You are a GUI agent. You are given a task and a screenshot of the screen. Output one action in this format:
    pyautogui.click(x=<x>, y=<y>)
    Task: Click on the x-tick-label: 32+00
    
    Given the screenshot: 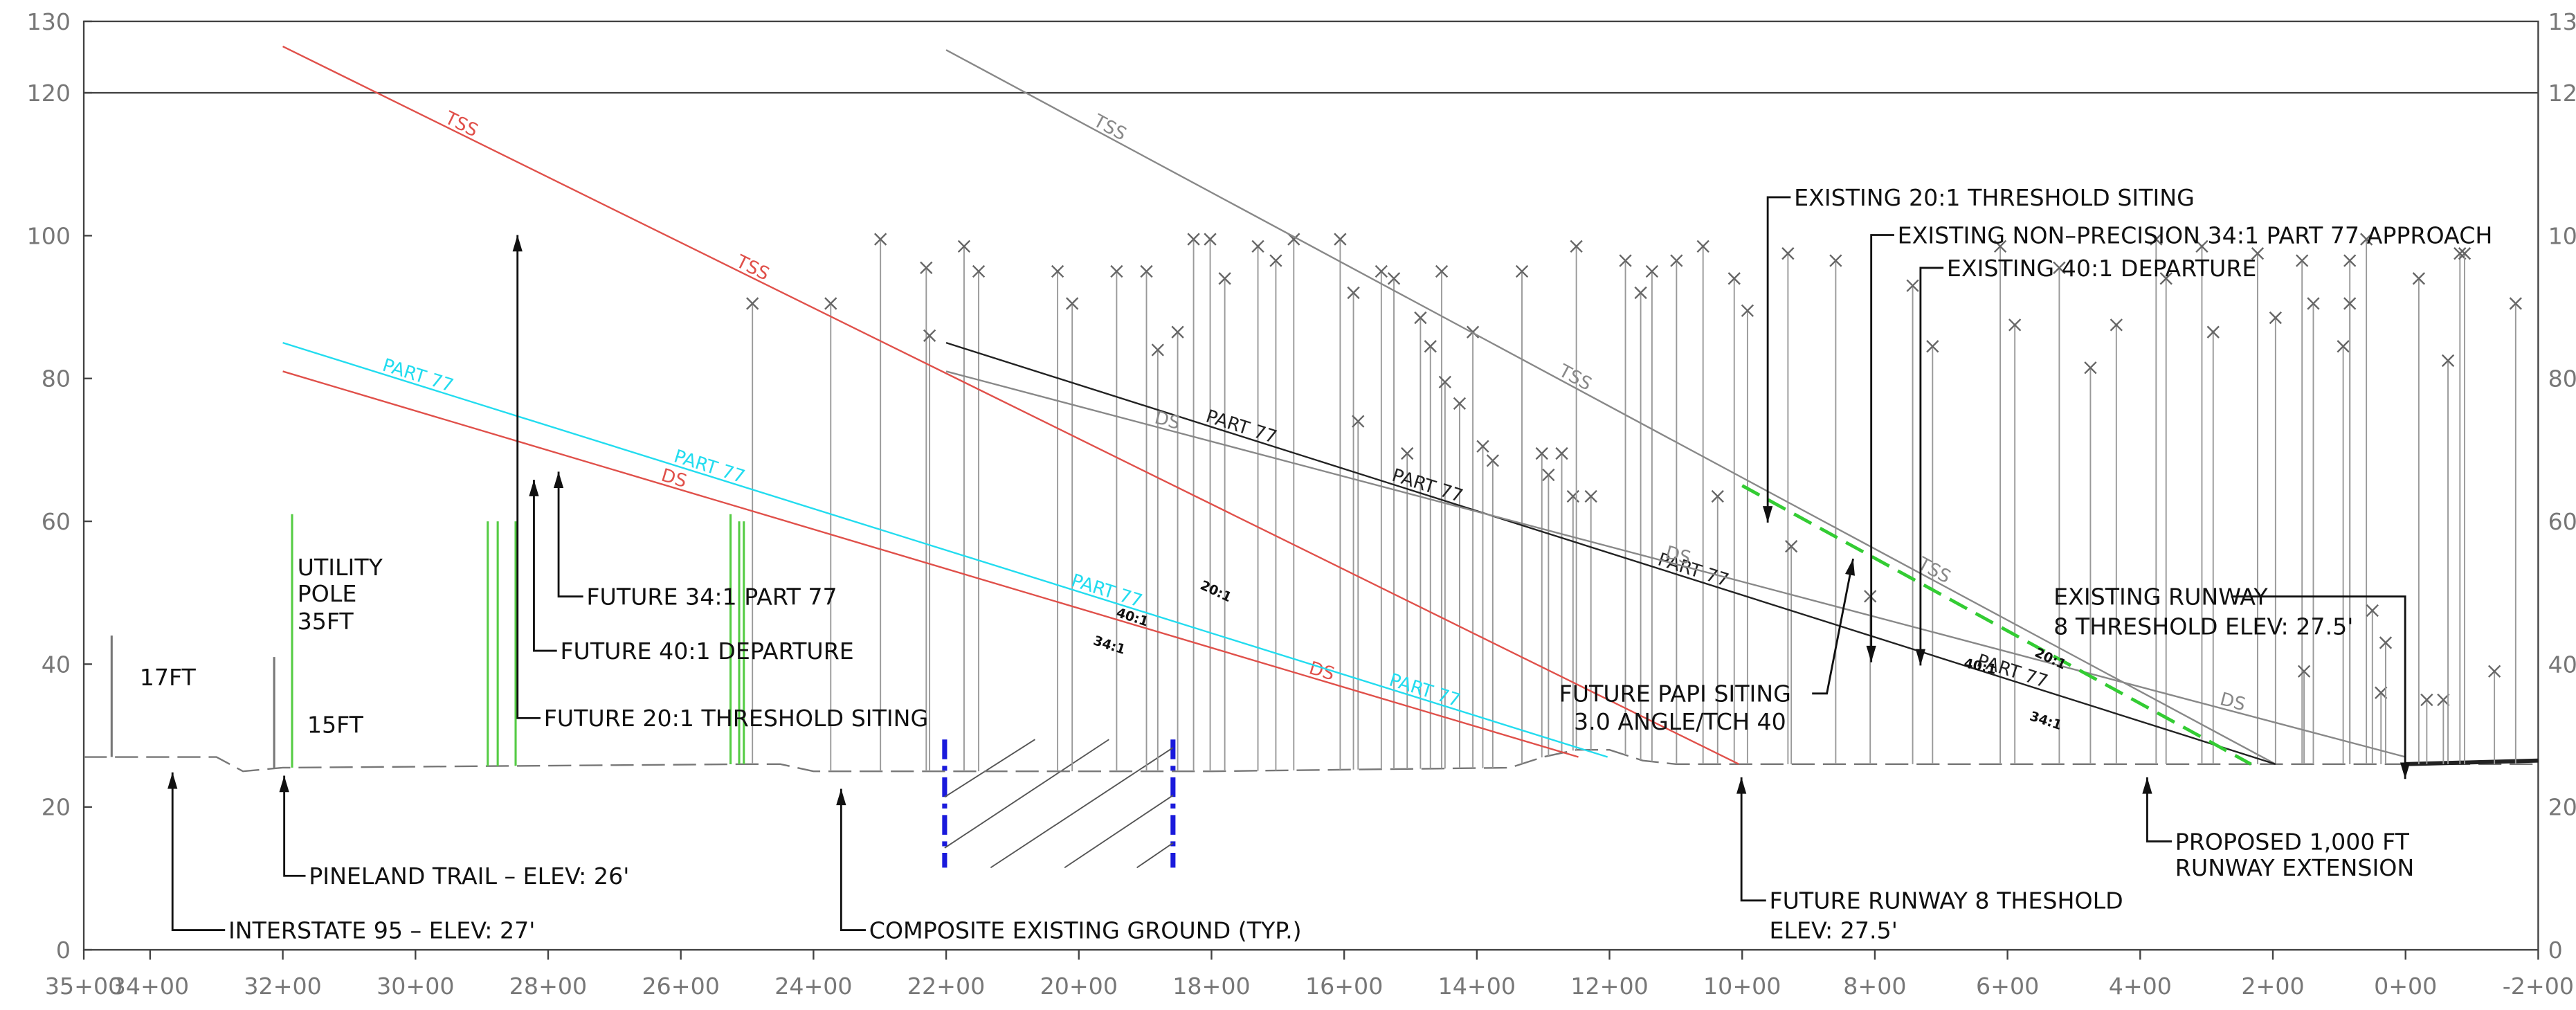 What is the action you would take?
    pyautogui.click(x=282, y=986)
    